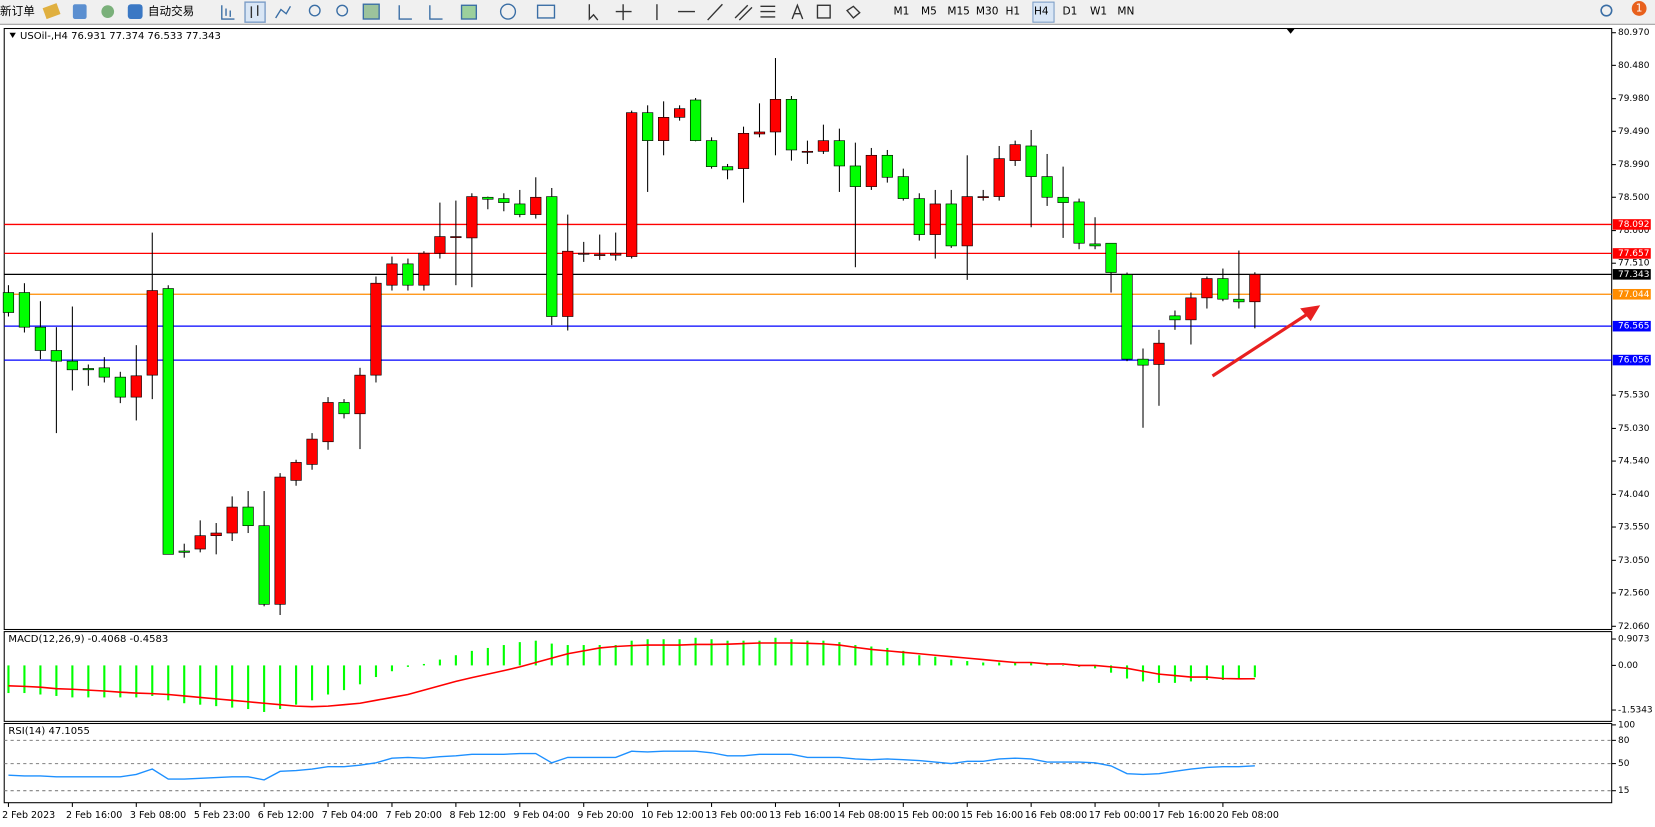 The height and width of the screenshot is (827, 1655). I want to click on label-button, so click(823, 11).